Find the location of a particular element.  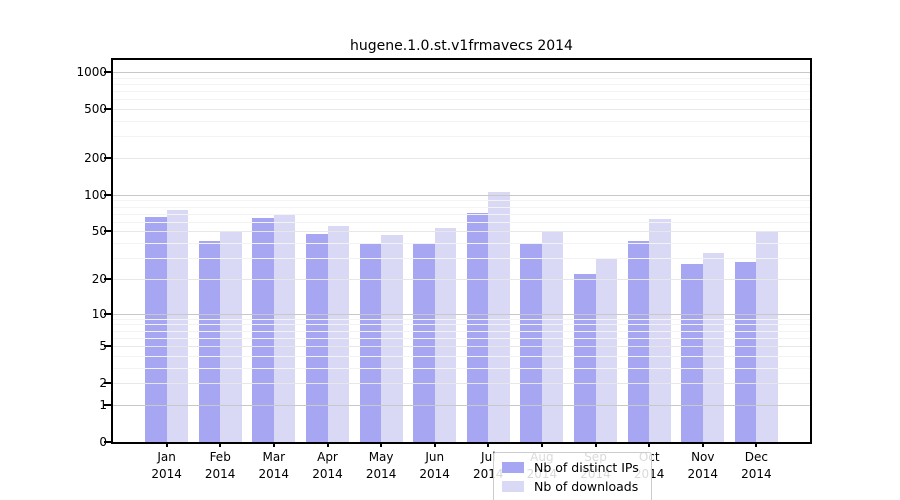

x-tick-label-mar: Mar 2014 is located at coordinates (274, 465).